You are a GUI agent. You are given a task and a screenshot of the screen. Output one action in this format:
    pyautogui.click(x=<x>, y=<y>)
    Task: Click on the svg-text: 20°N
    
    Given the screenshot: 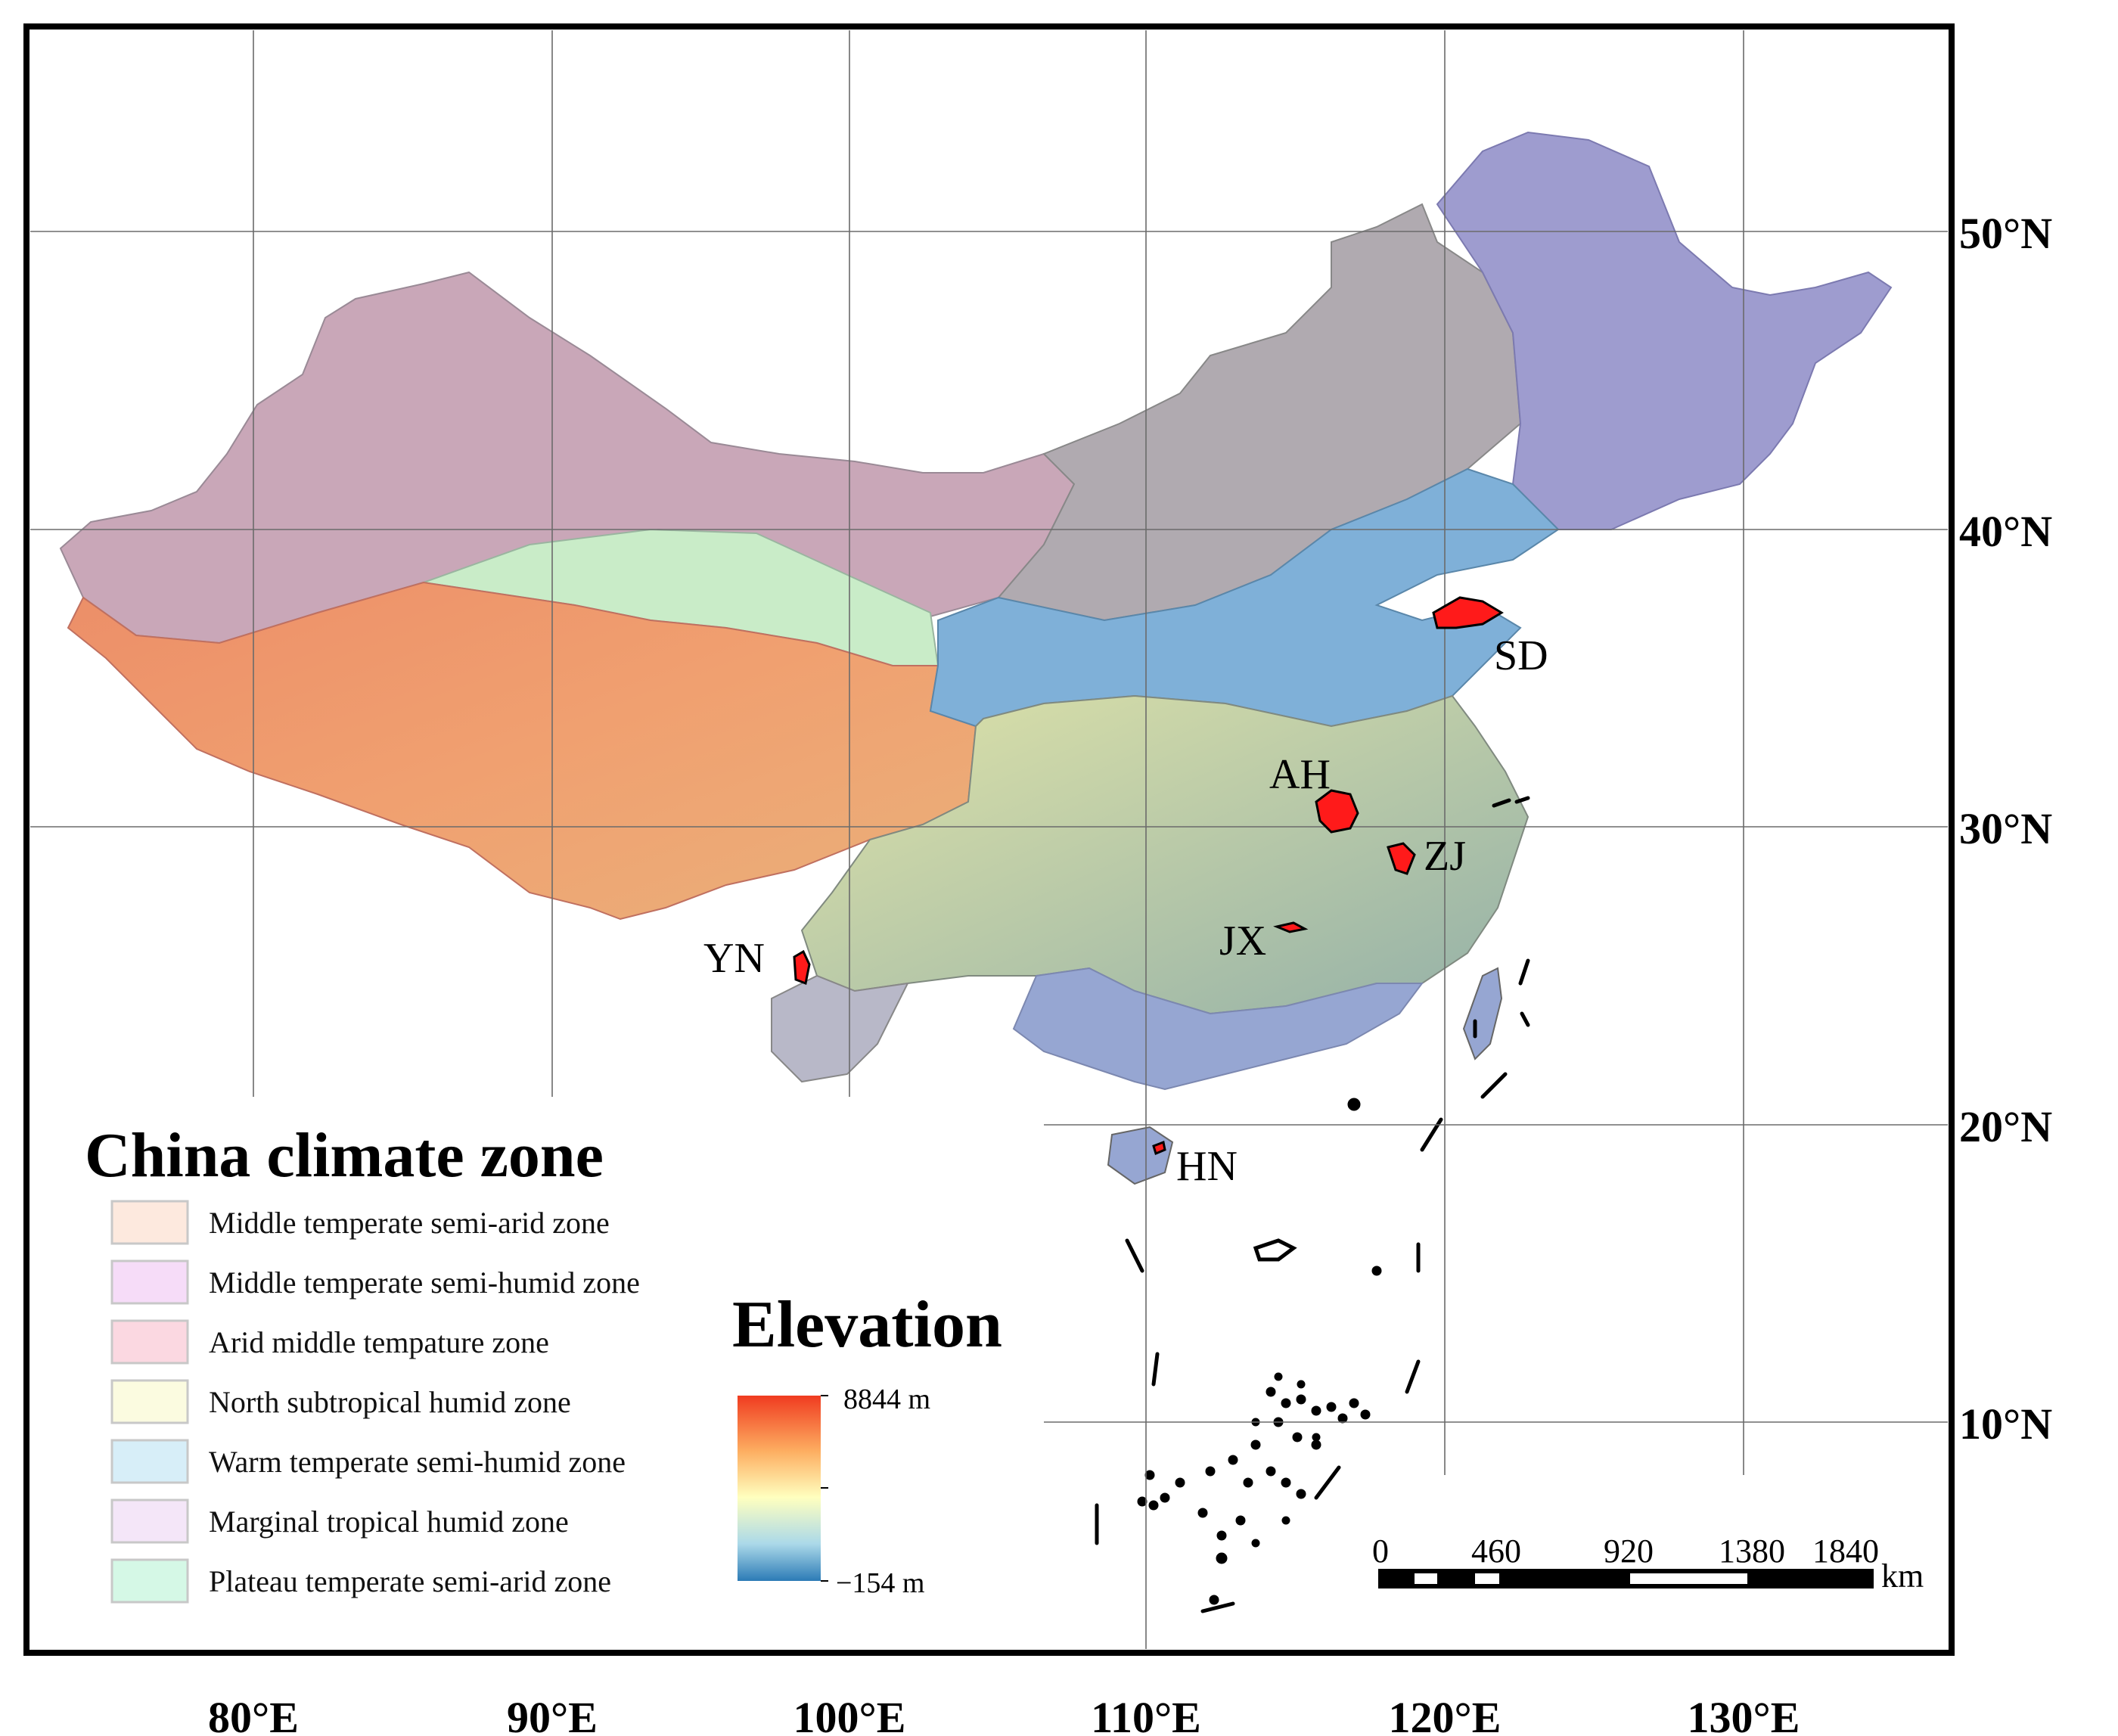 What is the action you would take?
    pyautogui.click(x=2005, y=1126)
    